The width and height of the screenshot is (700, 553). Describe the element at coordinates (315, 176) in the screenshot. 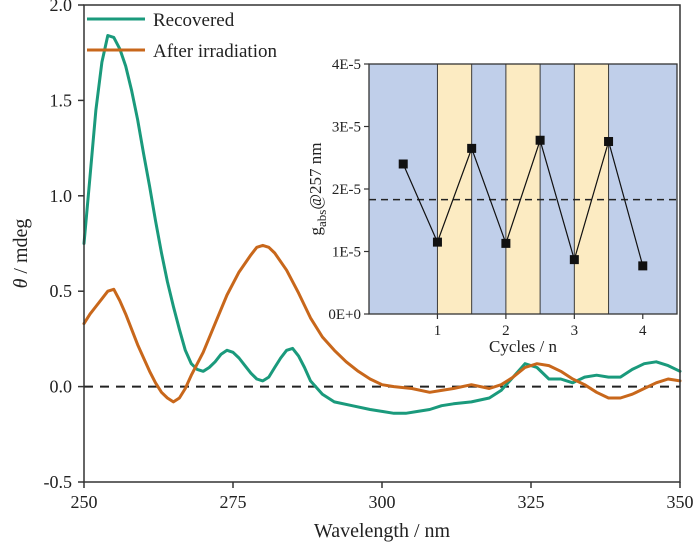

I see `inset-y-axis-label-ylabel-rest: @257 nm` at that location.